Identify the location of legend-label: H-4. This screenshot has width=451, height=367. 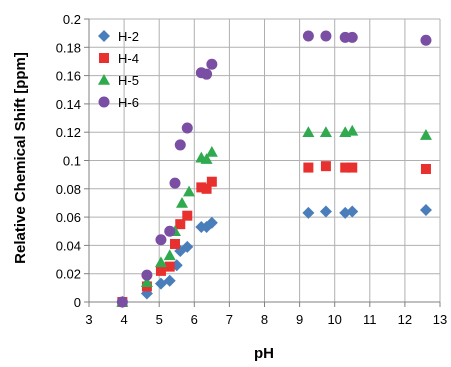
(128, 58).